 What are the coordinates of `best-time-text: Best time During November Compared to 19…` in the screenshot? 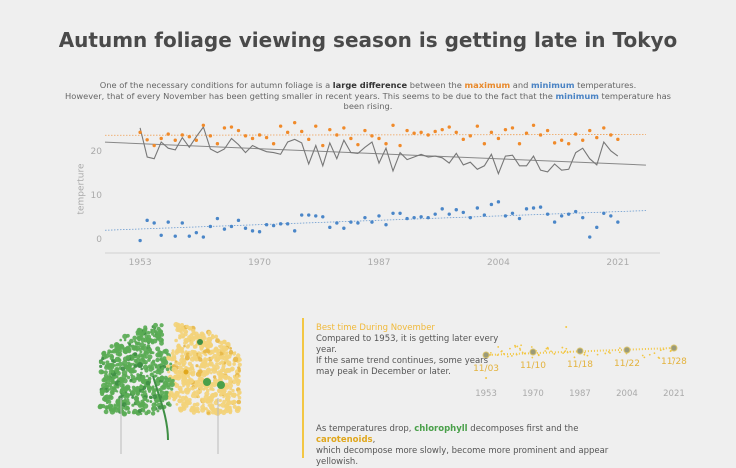 It's located at (411, 350).